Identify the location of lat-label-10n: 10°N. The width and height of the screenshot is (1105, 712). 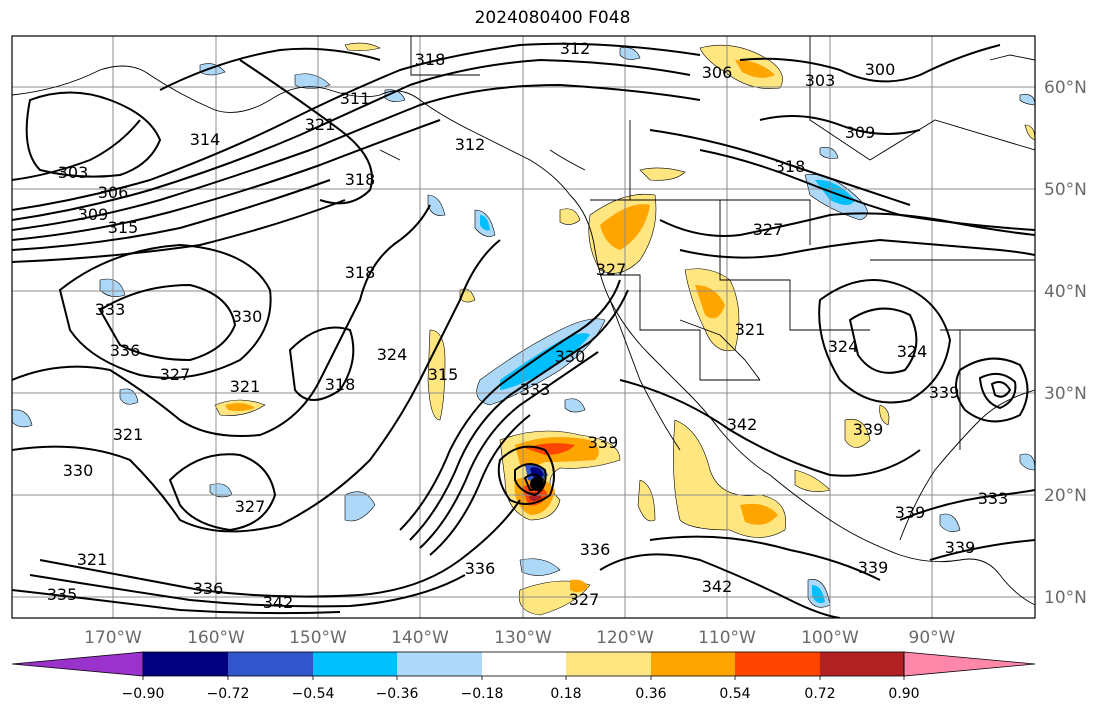
(1065, 598).